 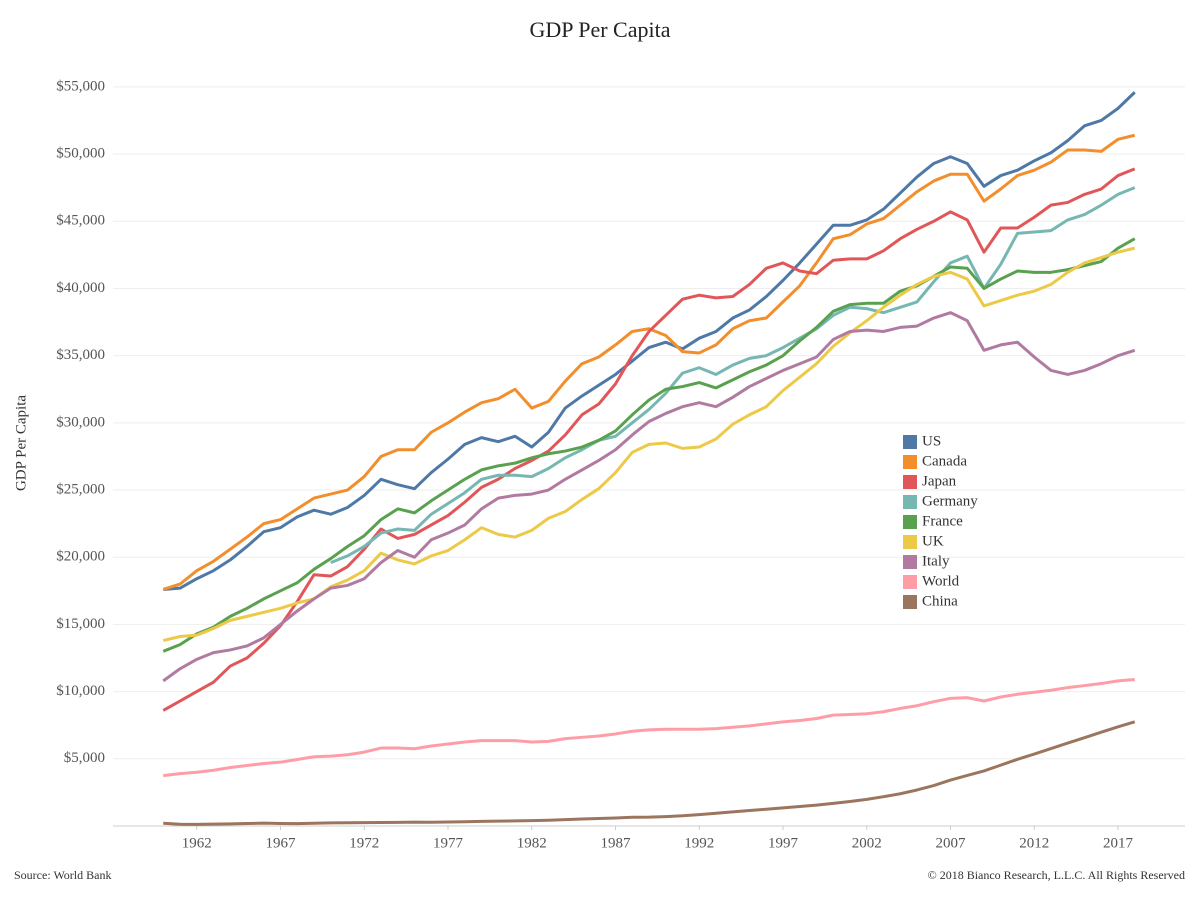 What do you see at coordinates (951, 843) in the screenshot?
I see `x-tick-label: 2007` at bounding box center [951, 843].